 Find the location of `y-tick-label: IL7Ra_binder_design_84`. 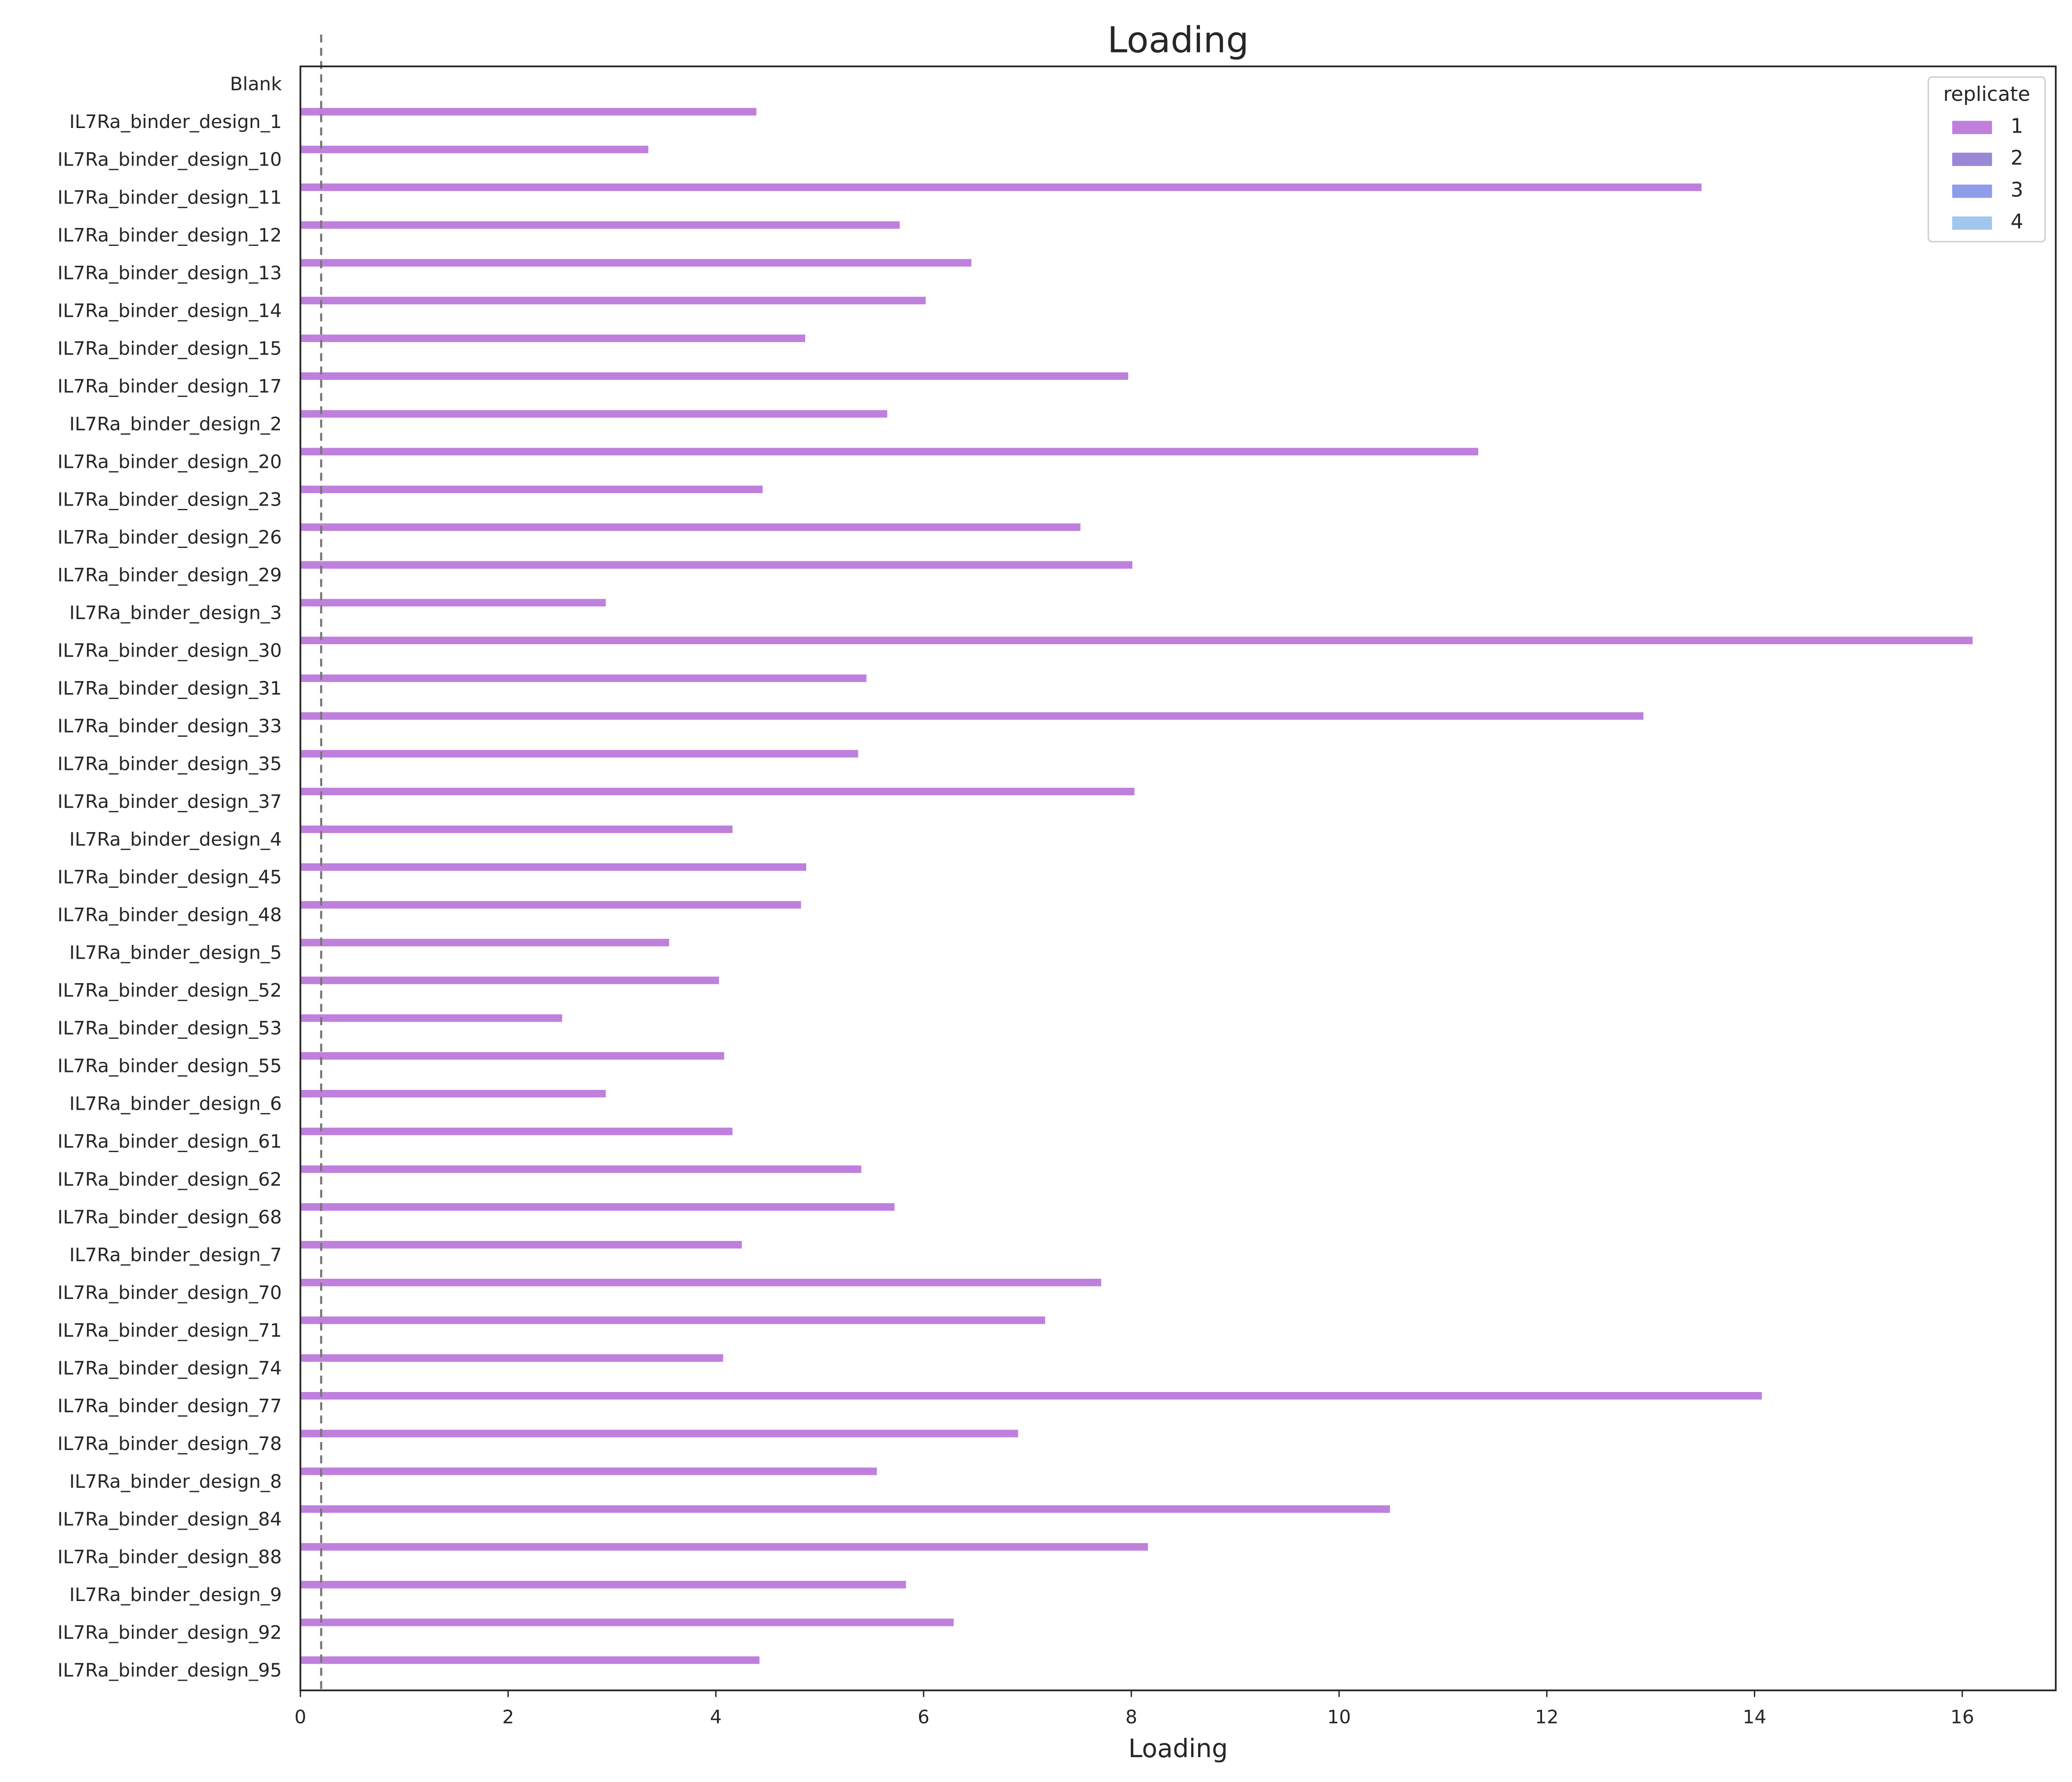

y-tick-label: IL7Ra_binder_design_84 is located at coordinates (170, 1519).